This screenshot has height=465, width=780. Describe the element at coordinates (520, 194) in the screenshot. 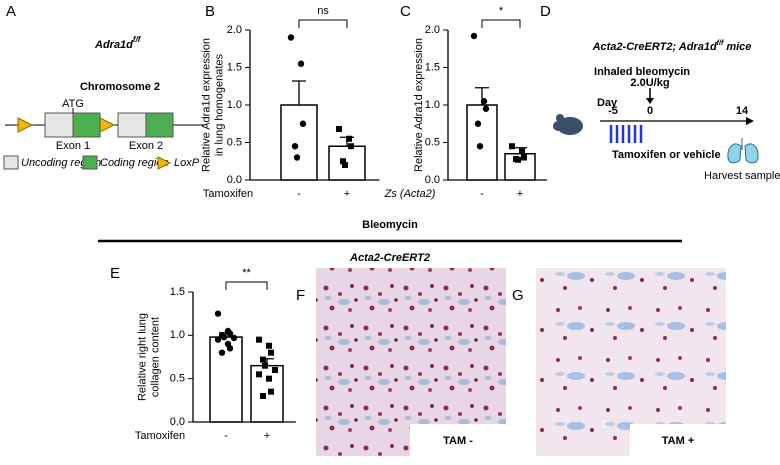

I see `x-tick-label: +` at that location.